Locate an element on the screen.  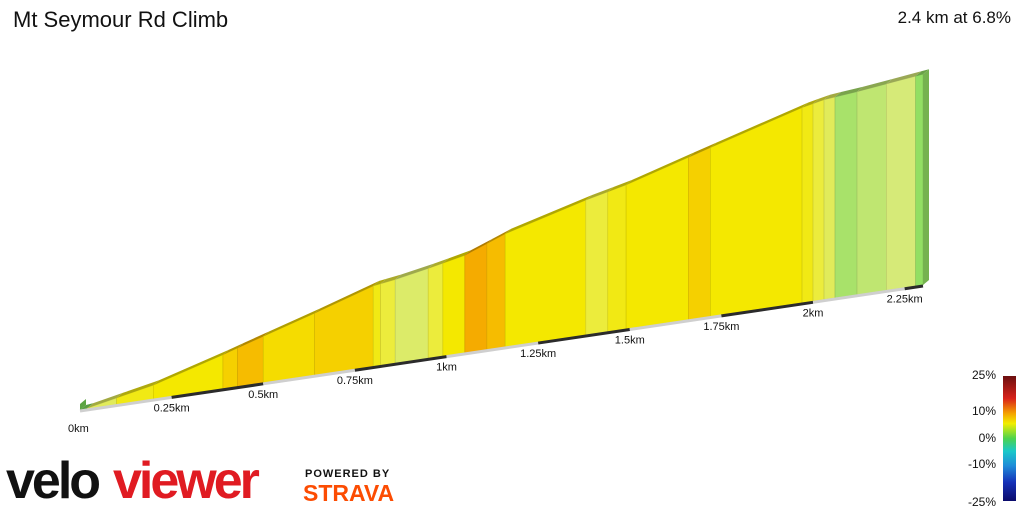
distance-tick-label: 1.5km is located at coordinates (630, 340).